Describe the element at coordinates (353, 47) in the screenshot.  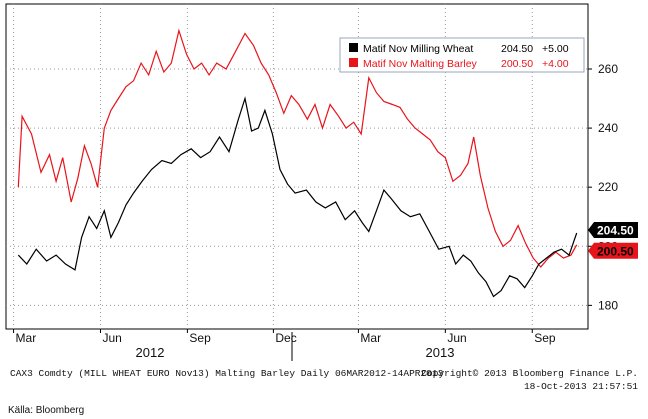
I see `legend-swatch-milling-wheat` at that location.